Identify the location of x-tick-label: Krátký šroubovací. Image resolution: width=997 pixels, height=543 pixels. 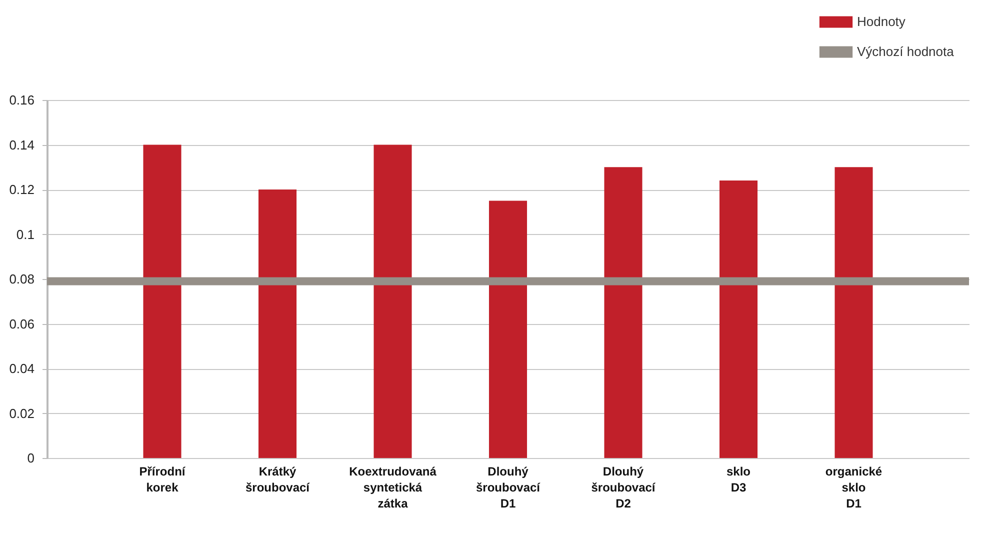
(277, 479).